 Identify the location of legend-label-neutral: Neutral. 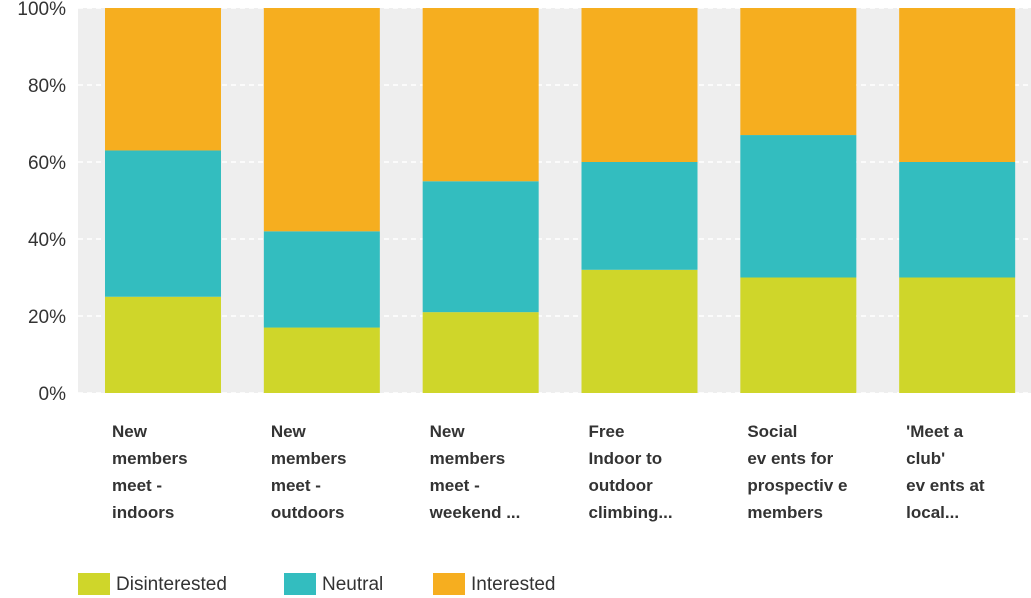
(352, 584).